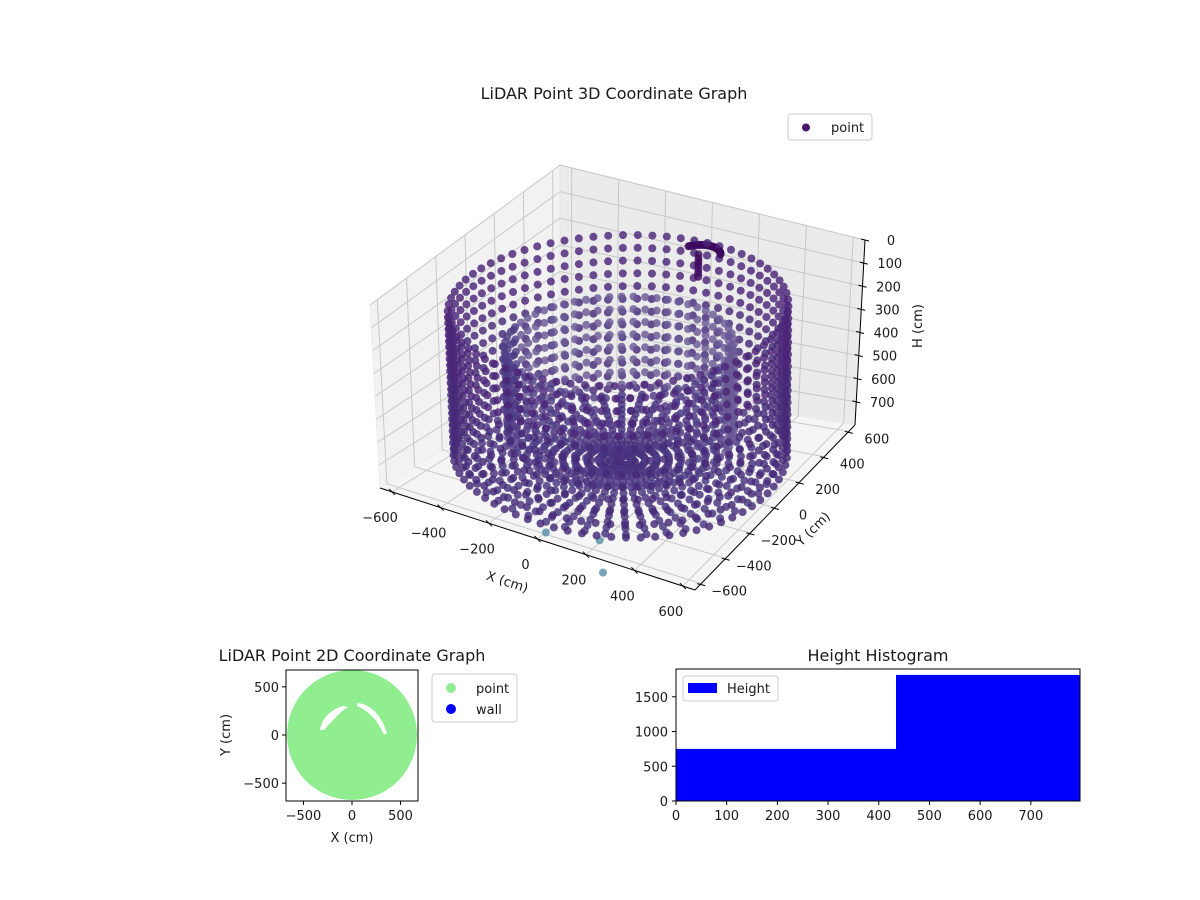  What do you see at coordinates (352, 735) in the screenshot?
I see `point-disc` at bounding box center [352, 735].